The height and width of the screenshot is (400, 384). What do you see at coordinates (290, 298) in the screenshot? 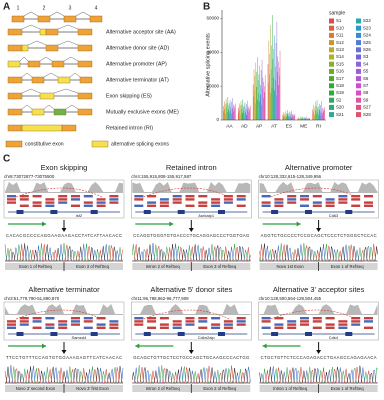
I see `coordinates: chr10:128,500,564-128,504,455` at bounding box center [290, 298].